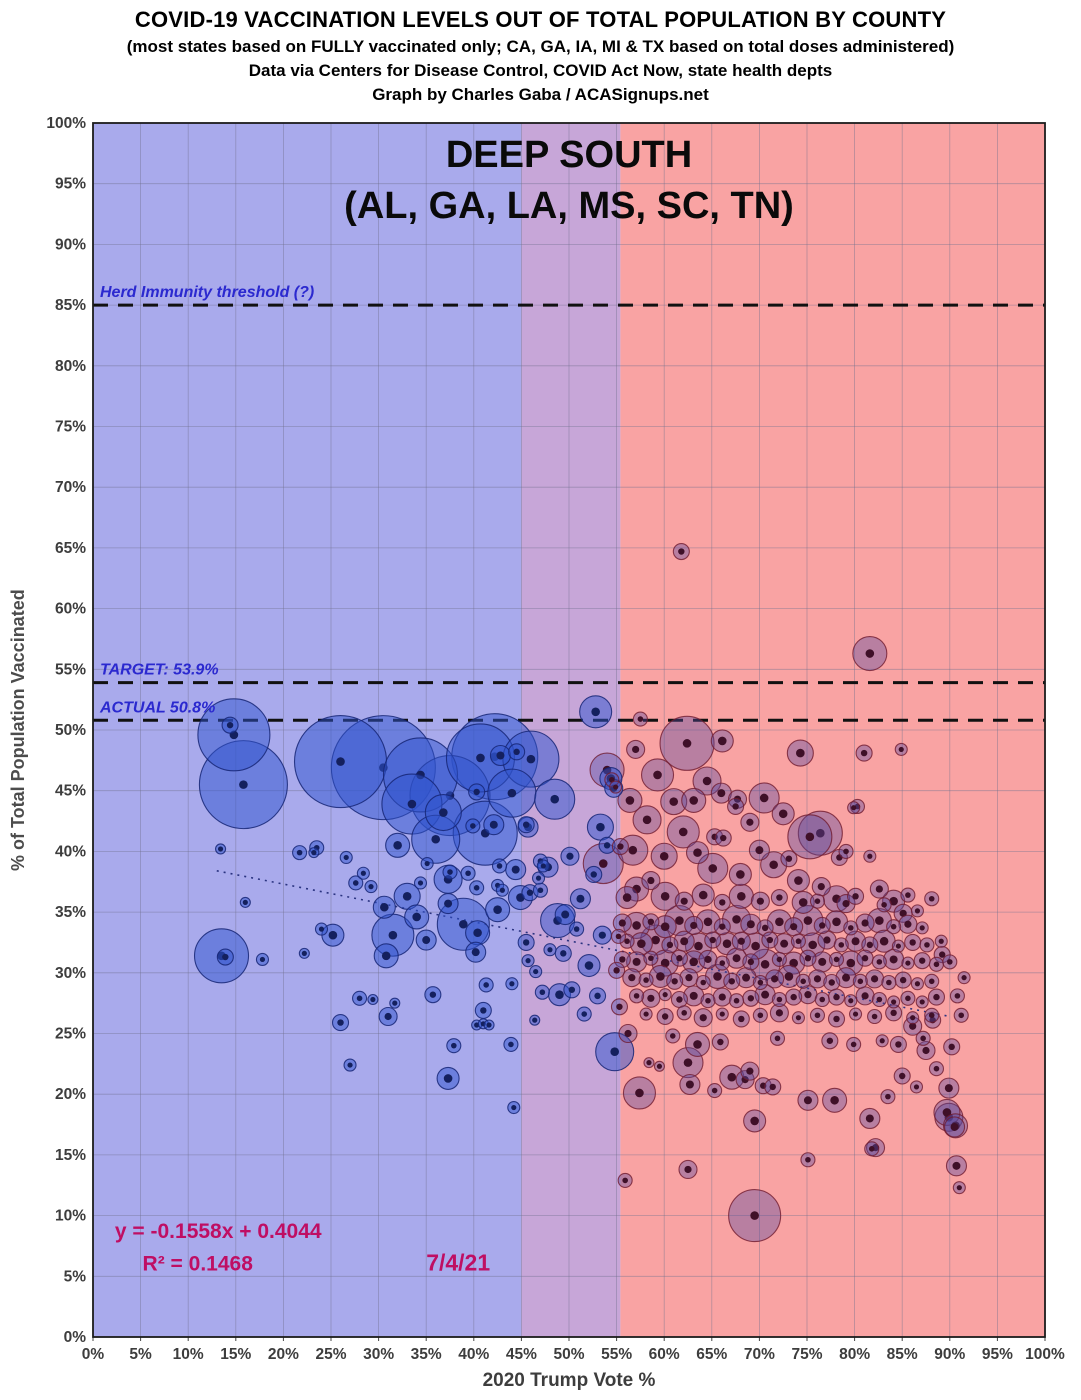  Describe the element at coordinates (198, 1264) in the screenshot. I see `r-squared-label: R² = 0.1468` at that location.